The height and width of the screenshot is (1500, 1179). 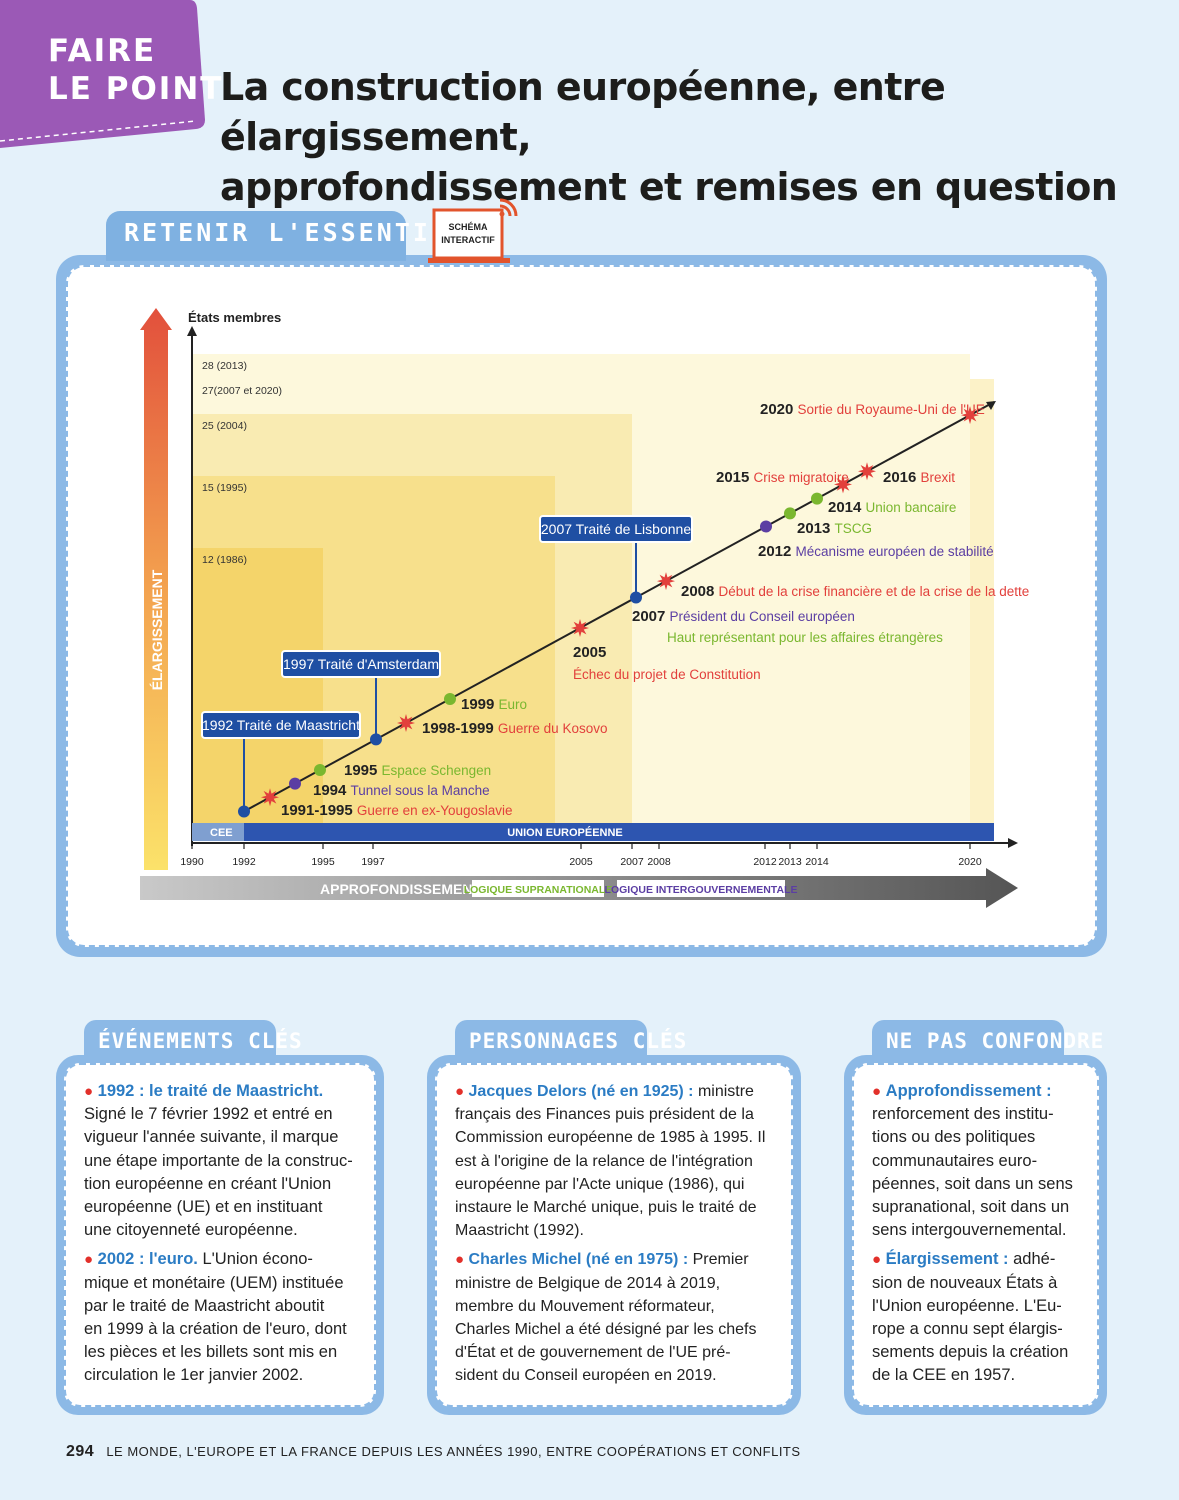 What do you see at coordinates (782, 477) in the screenshot?
I see `event-label: 2015 Crise migratoire` at bounding box center [782, 477].